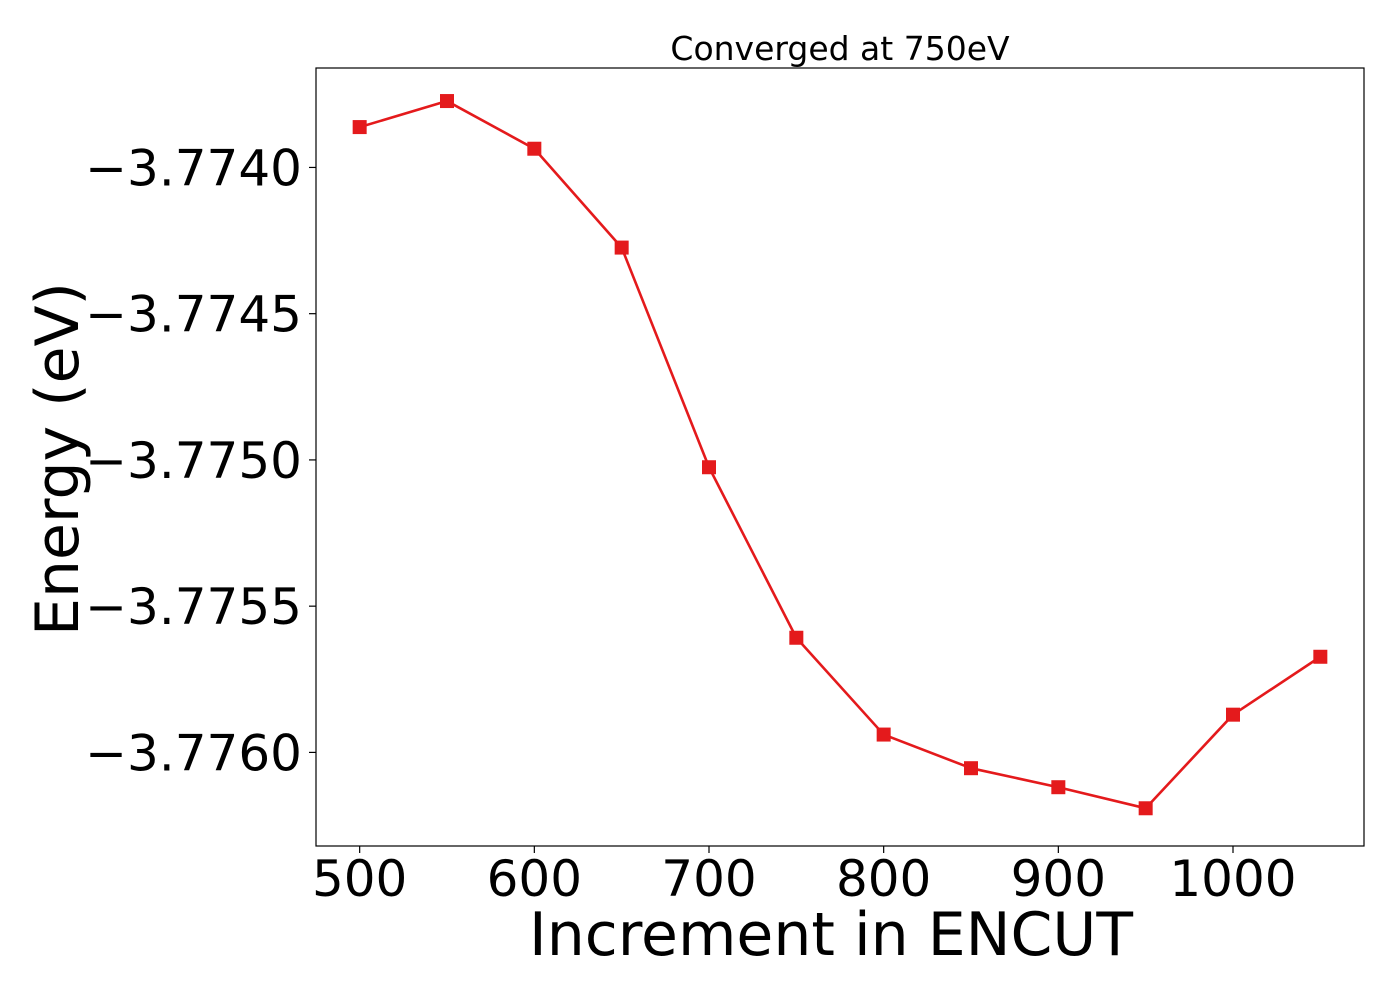 This screenshot has width=1400, height=1000. What do you see at coordinates (193, 168) in the screenshot?
I see `y-tick-label: −3.7740` at bounding box center [193, 168].